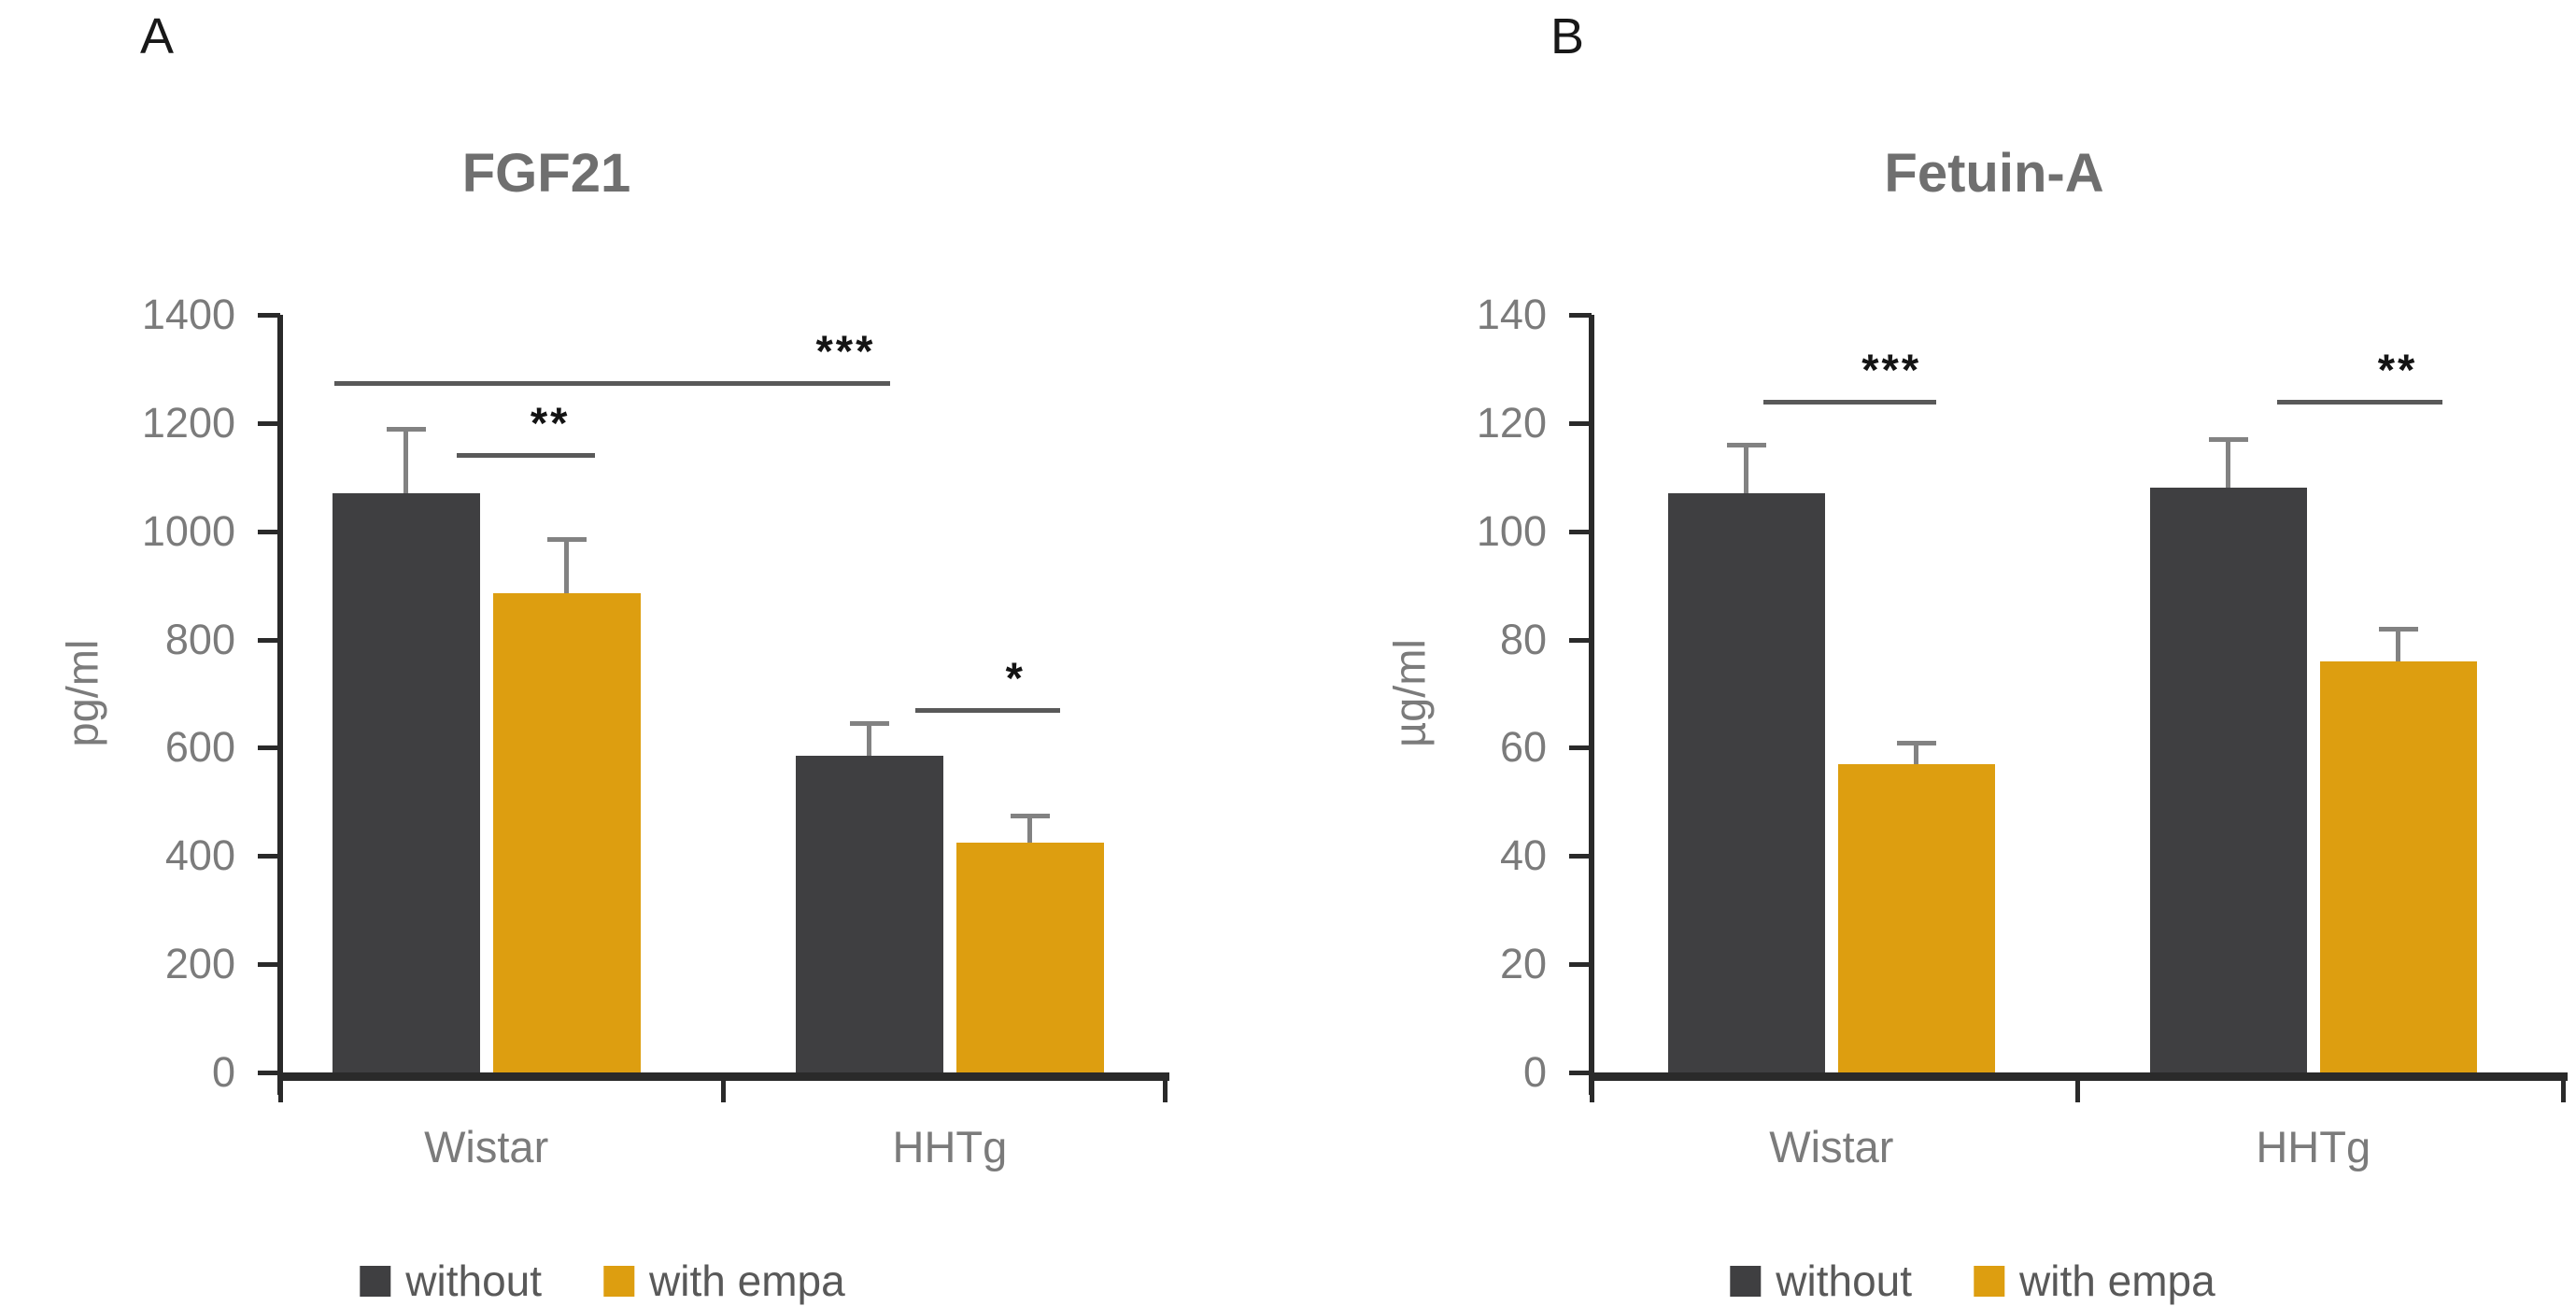  Describe the element at coordinates (1523, 855) in the screenshot. I see `y-tick-label: 40` at that location.